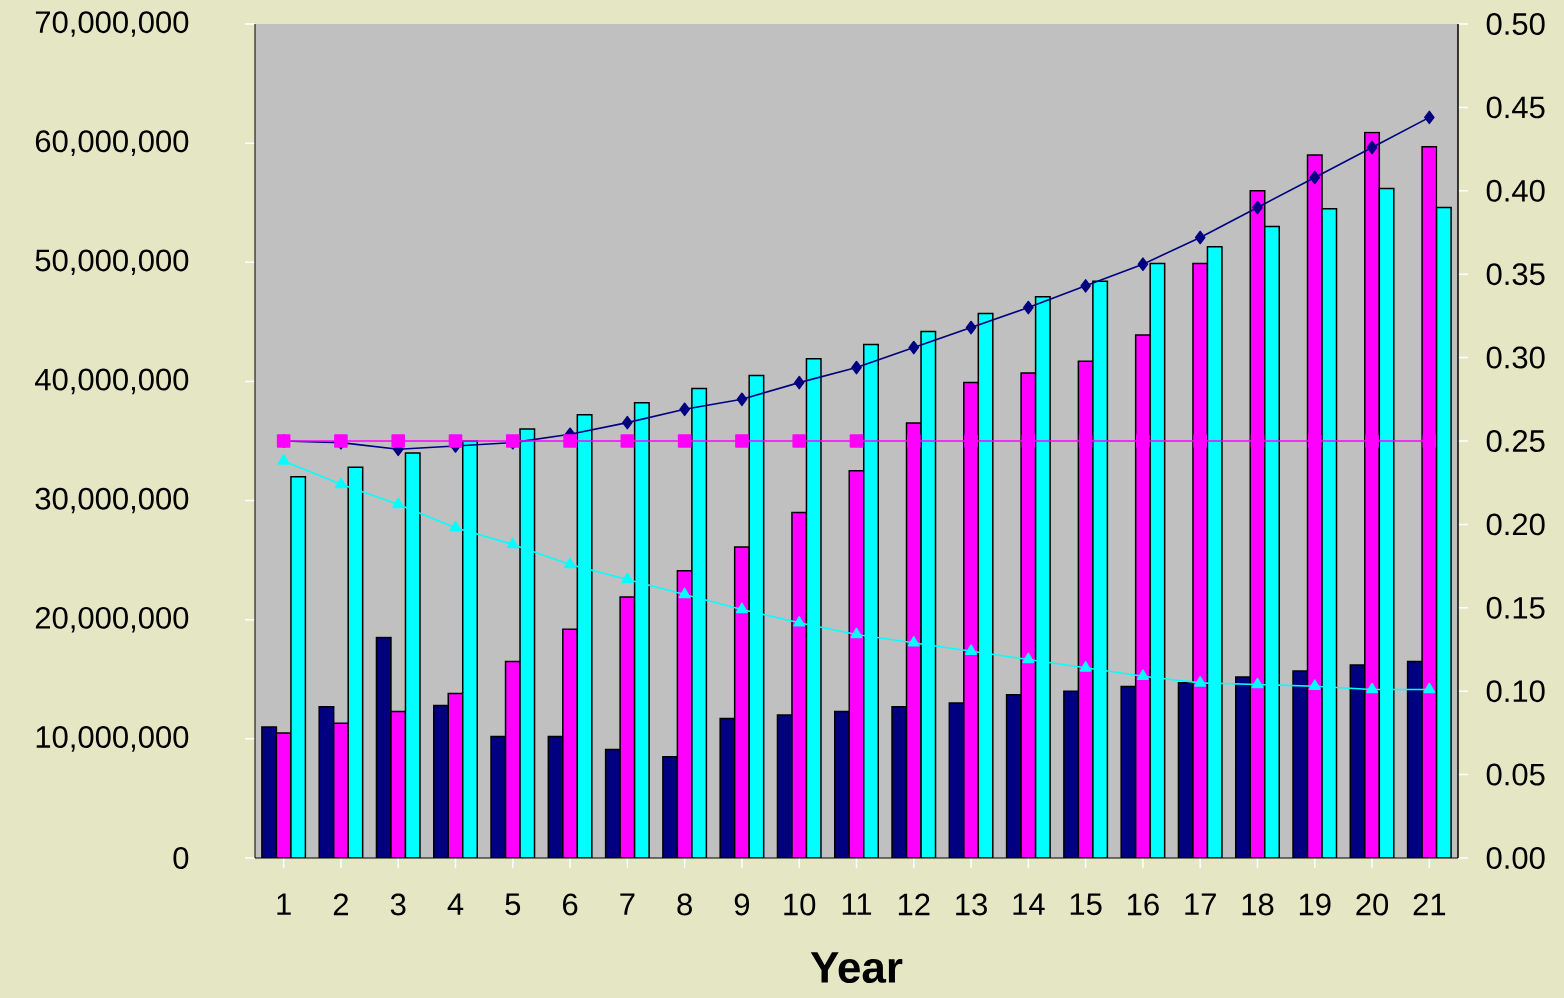 The height and width of the screenshot is (998, 1564). What do you see at coordinates (455, 904) in the screenshot?
I see `x-tick-label: 4` at bounding box center [455, 904].